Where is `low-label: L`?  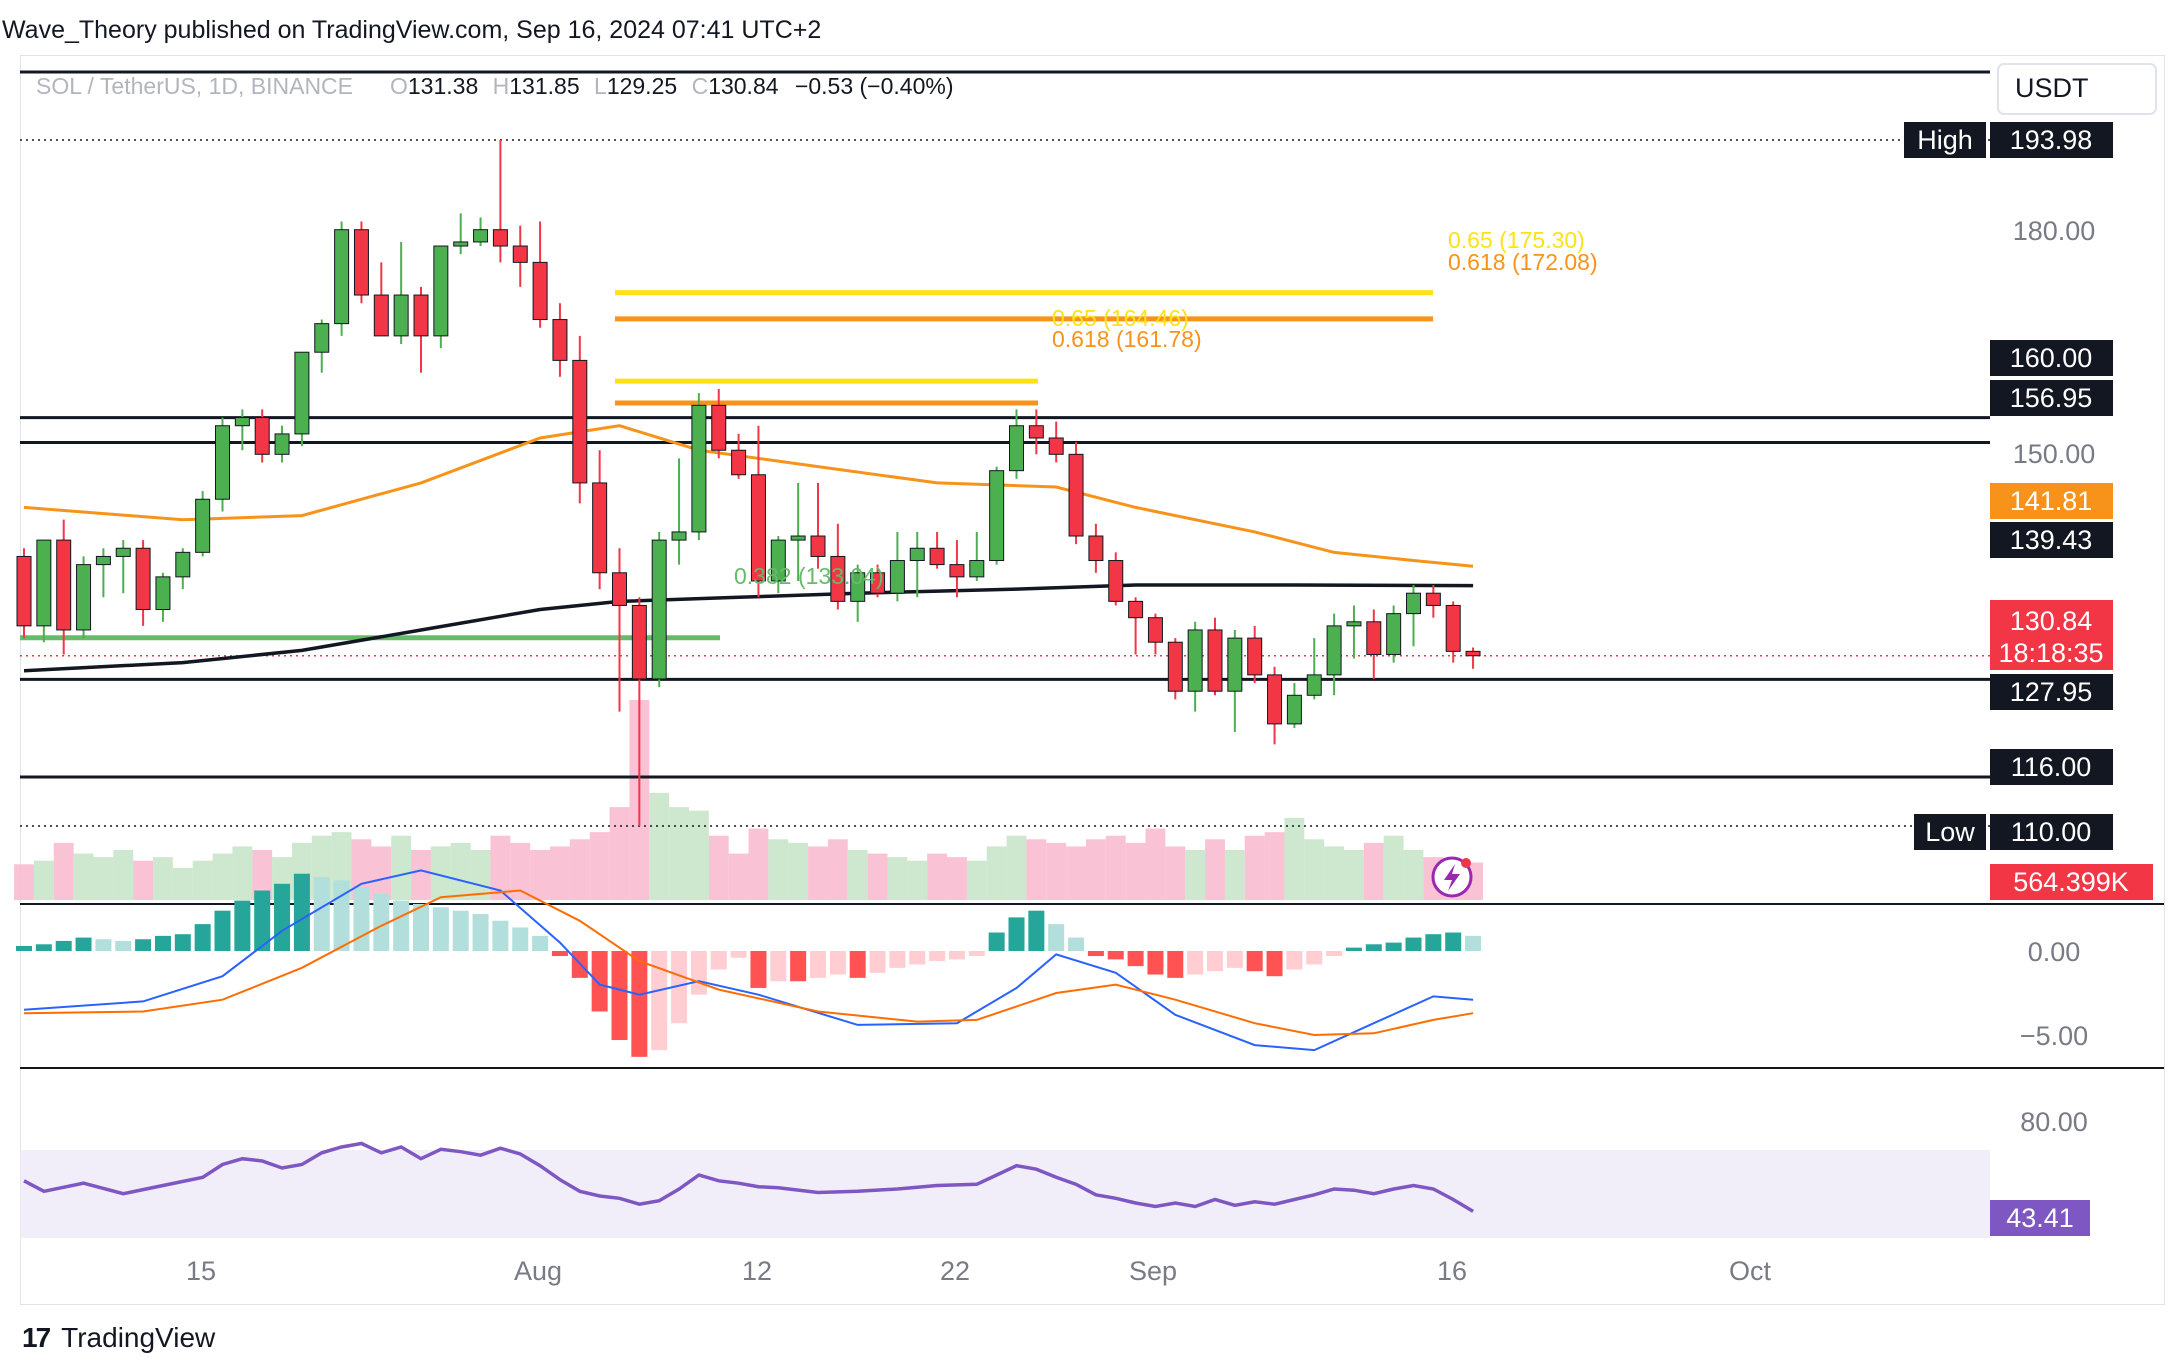 low-label: L is located at coordinates (600, 86).